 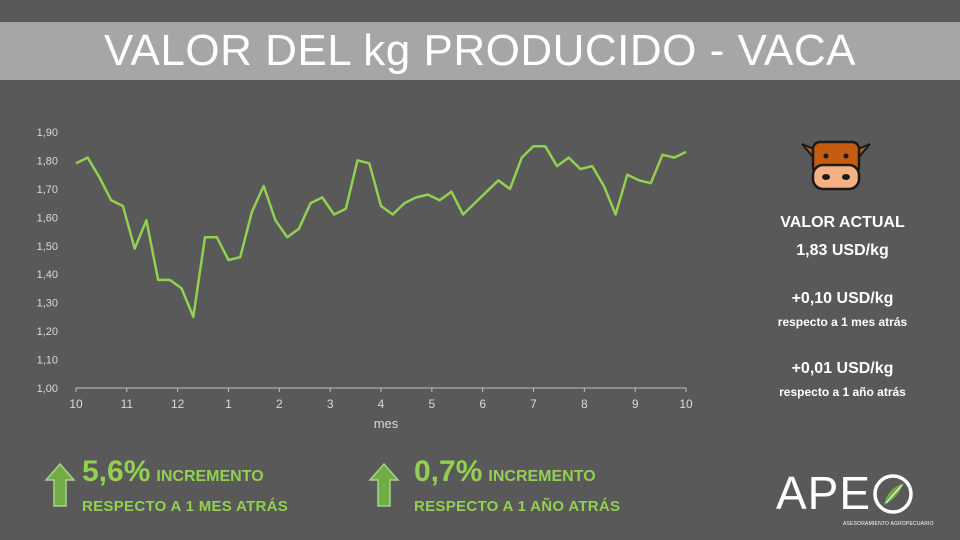 I want to click on x-tick-label: 11, so click(x=127, y=404).